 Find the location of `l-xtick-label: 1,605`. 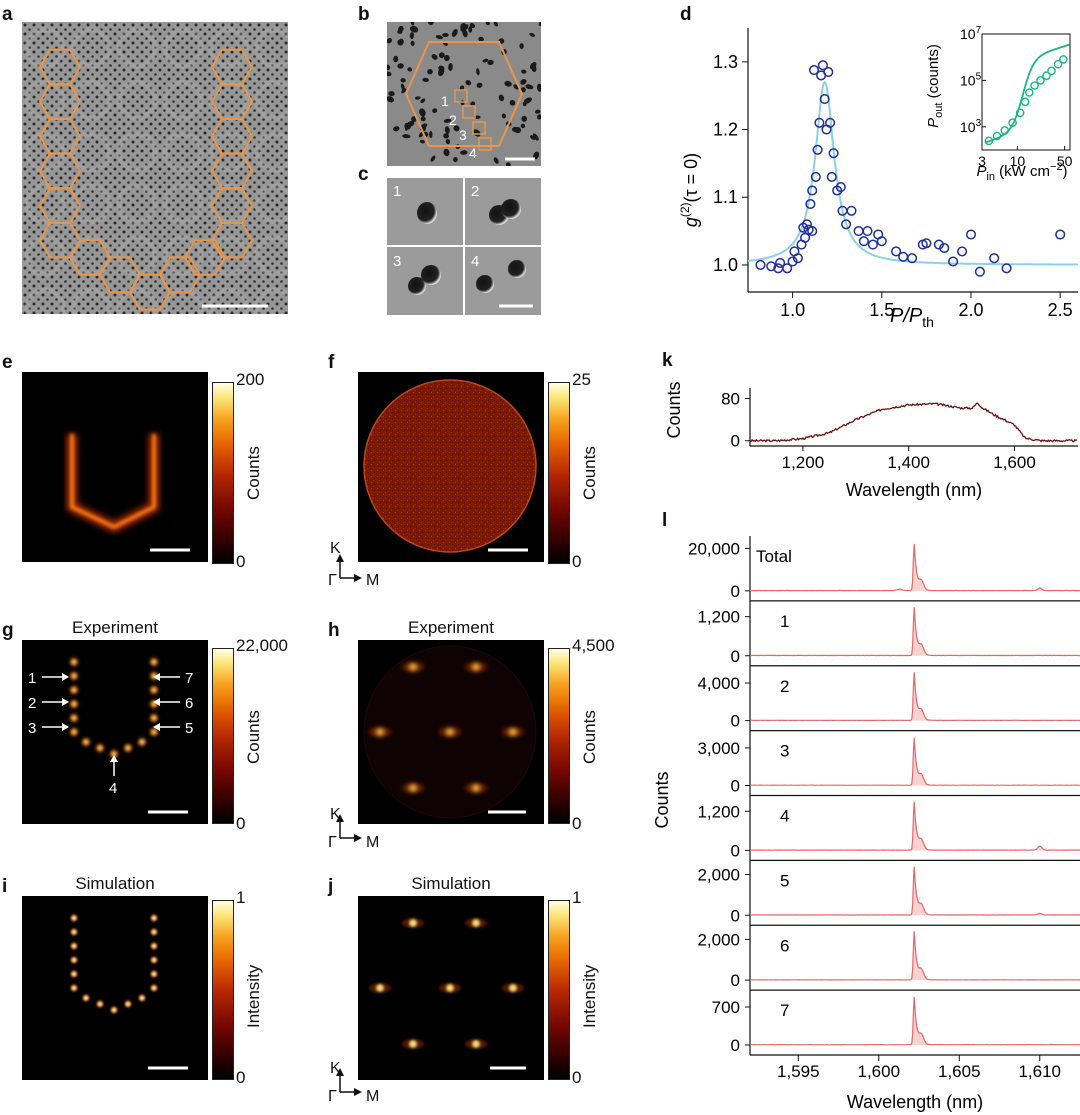

l-xtick-label: 1,605 is located at coordinates (959, 1071).